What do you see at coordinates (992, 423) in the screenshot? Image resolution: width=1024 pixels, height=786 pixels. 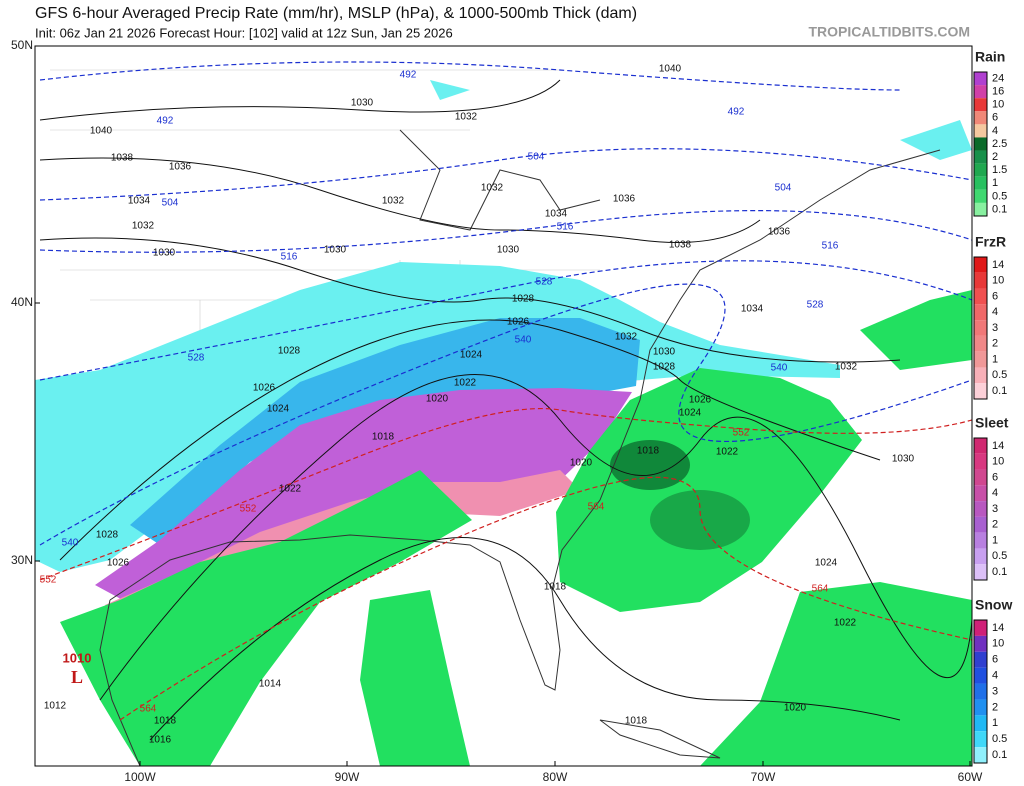 I see `legend-title: Sleet` at bounding box center [992, 423].